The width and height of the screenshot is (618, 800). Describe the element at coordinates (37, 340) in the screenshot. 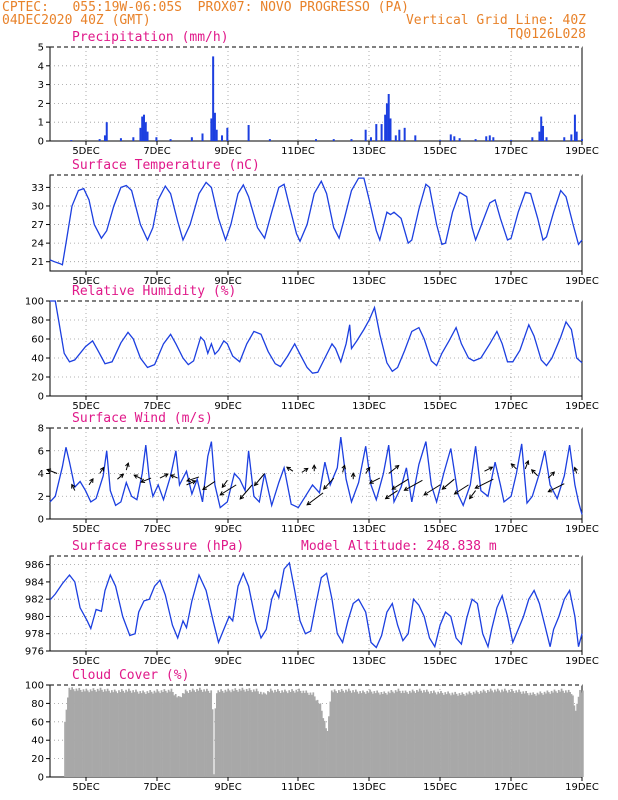

I see `humidity-y-label: 60` at that location.